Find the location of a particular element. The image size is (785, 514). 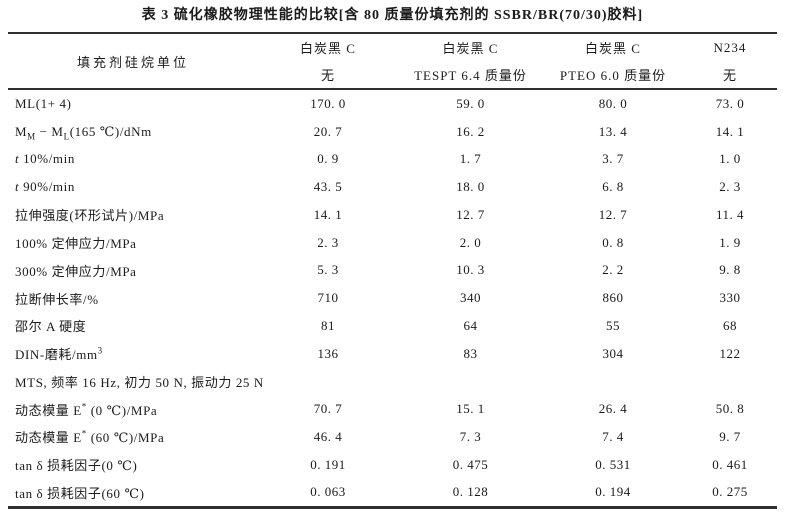

cell-value: 0. 8 is located at coordinates (613, 242).